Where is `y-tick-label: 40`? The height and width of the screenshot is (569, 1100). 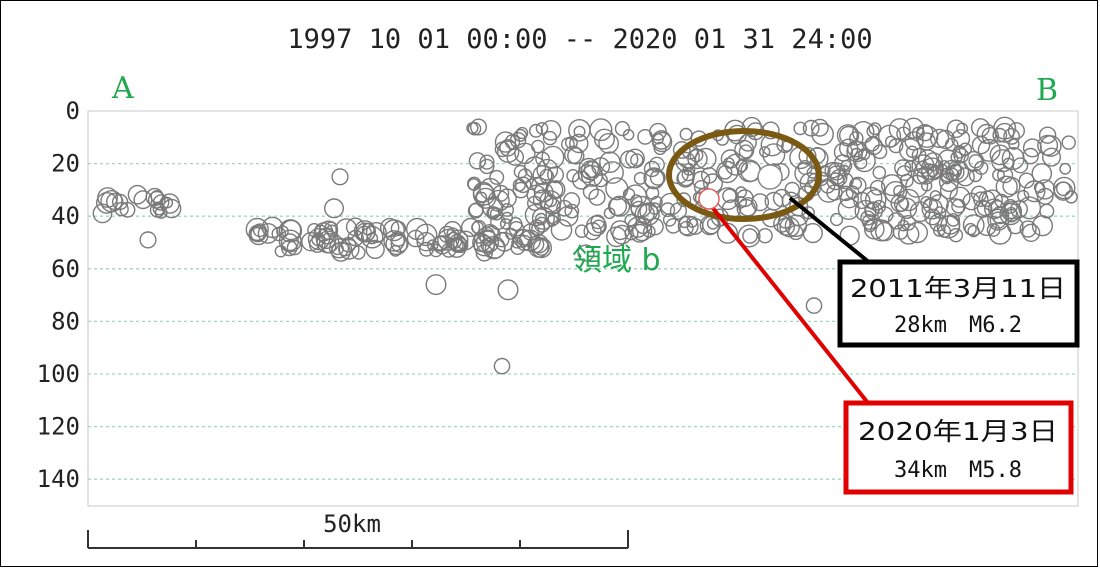 y-tick-label: 40 is located at coordinates (65, 216).